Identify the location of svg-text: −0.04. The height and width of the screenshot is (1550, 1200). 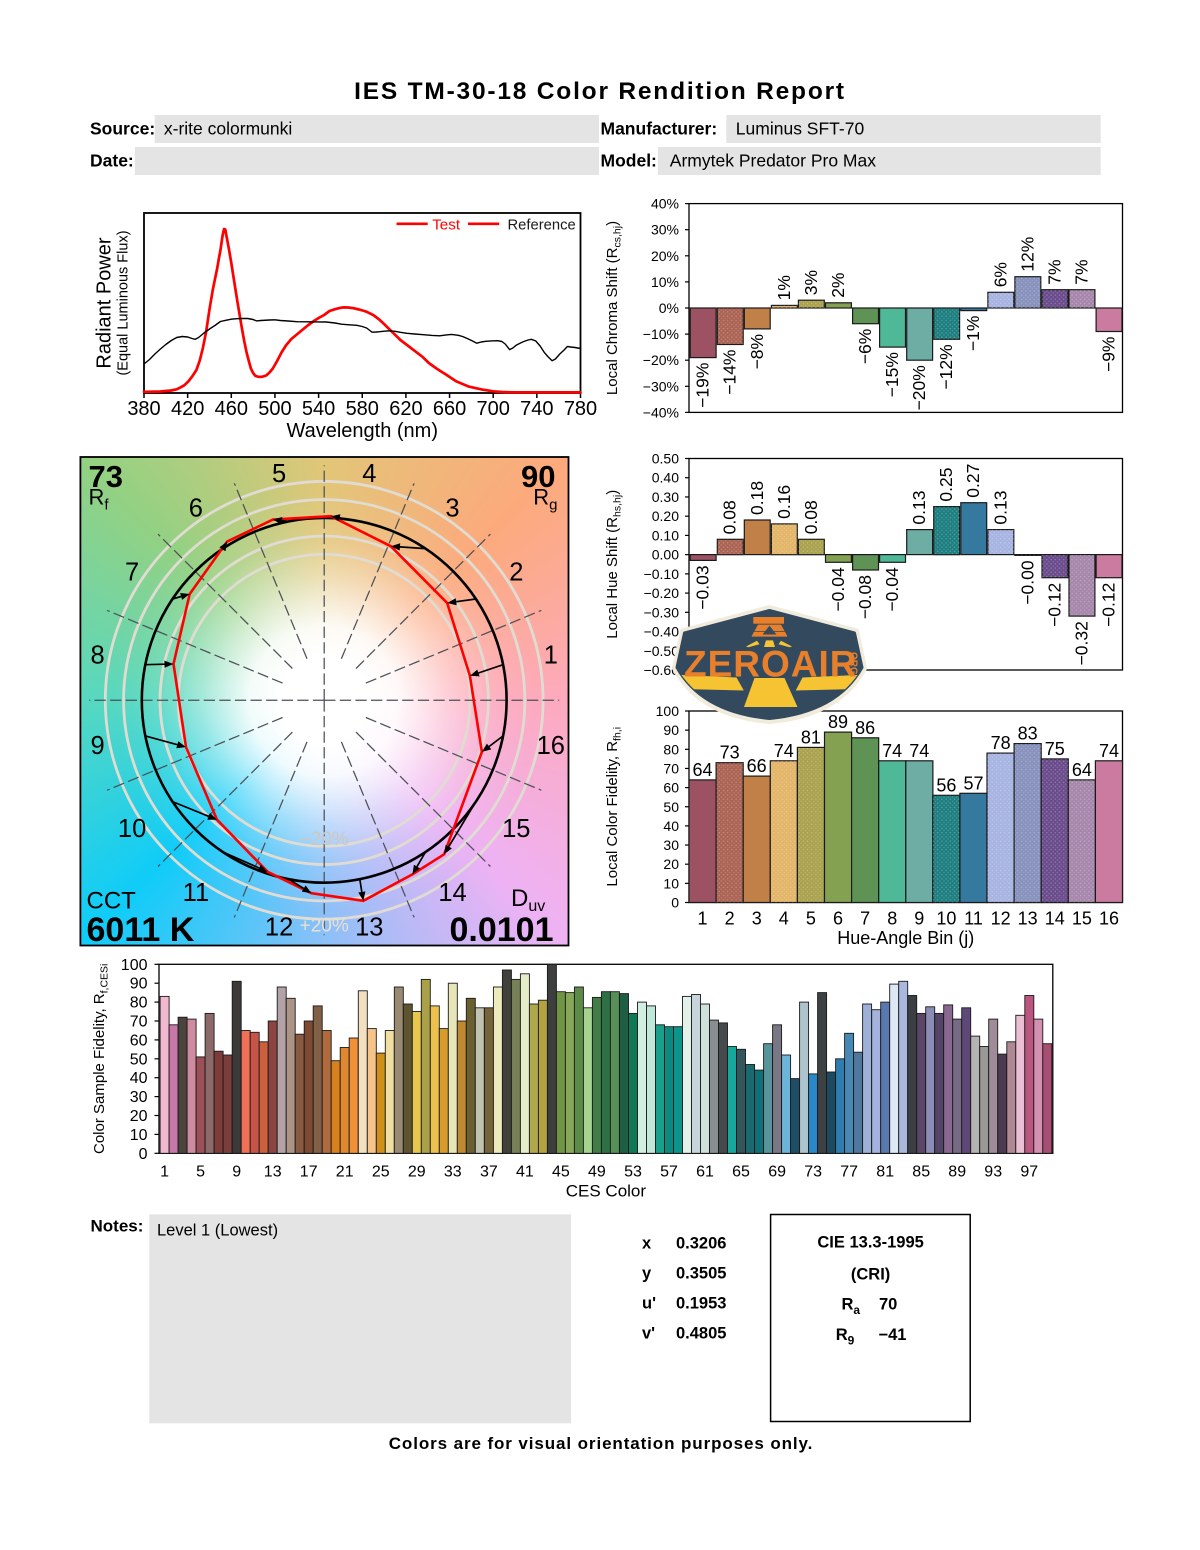
(838, 589).